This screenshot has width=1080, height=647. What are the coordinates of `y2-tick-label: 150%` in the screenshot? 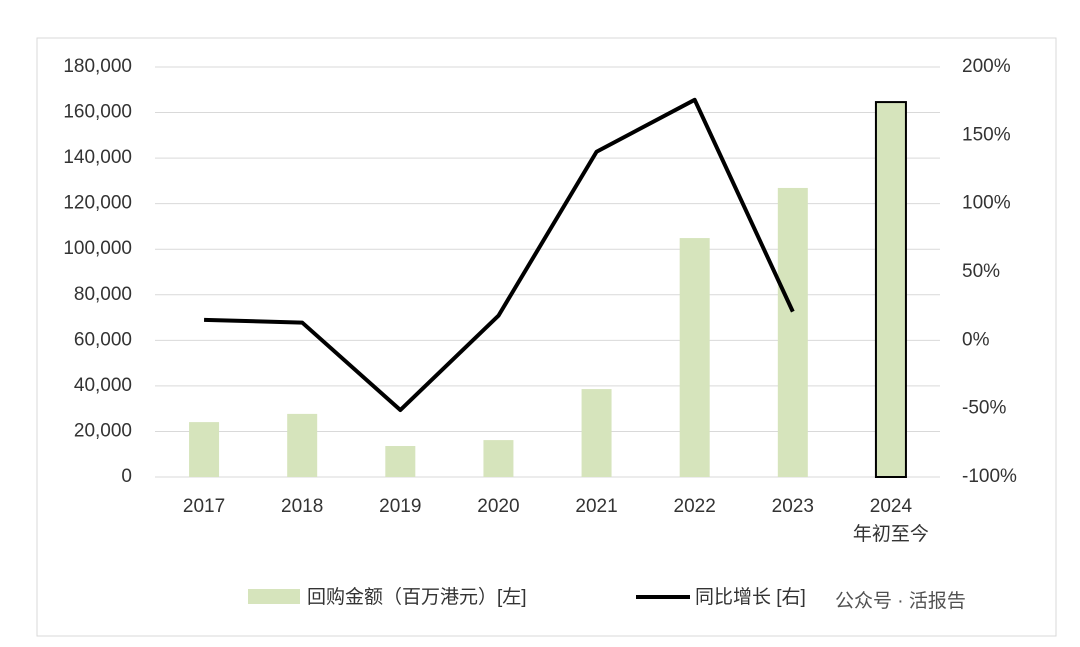 It's located at (986, 134).